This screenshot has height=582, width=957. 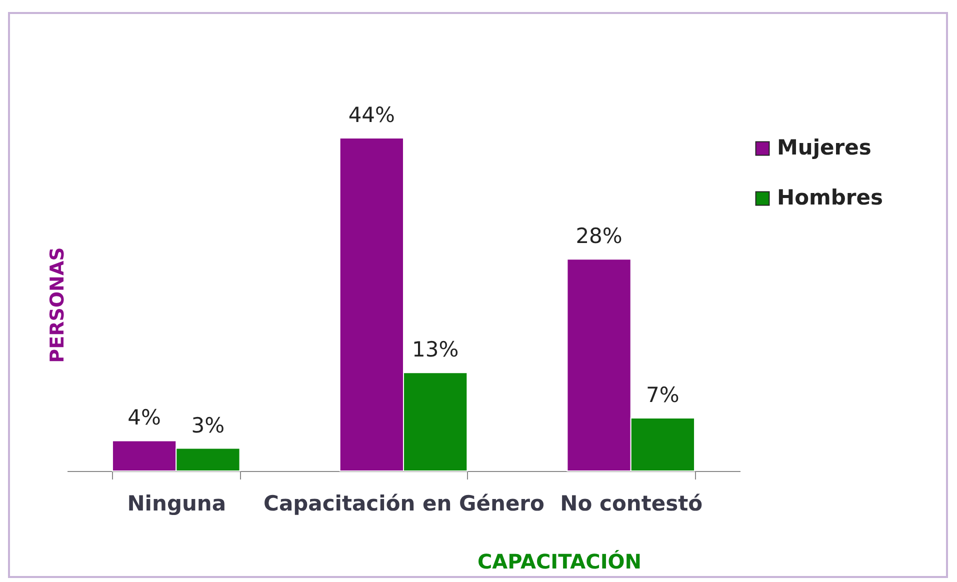 I want to click on data-label: 4%, so click(x=144, y=418).